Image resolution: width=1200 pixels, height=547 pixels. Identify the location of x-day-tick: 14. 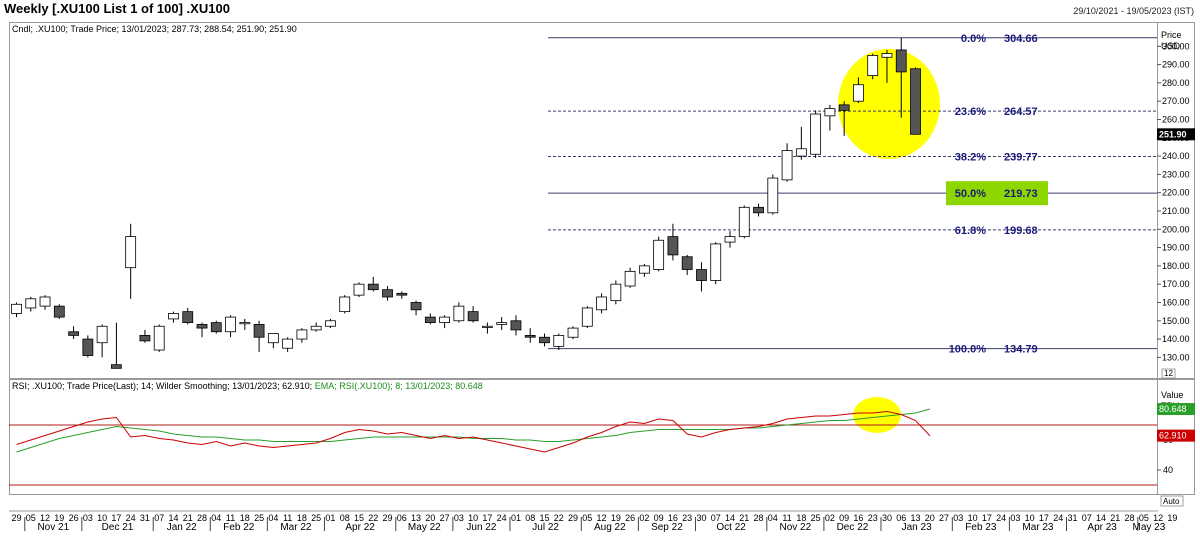
(173, 518).